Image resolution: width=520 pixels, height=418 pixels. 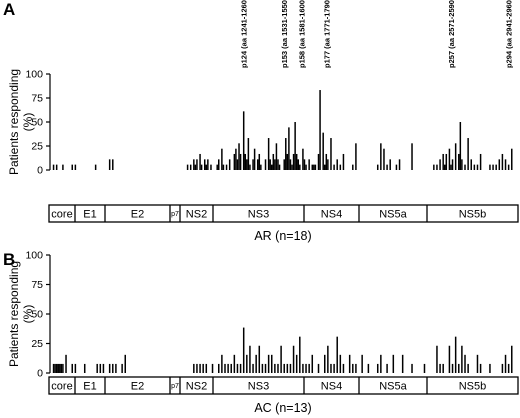 What do you see at coordinates (37, 147) in the screenshot?
I see `panel-a-y-tick-label: 25` at bounding box center [37, 147].